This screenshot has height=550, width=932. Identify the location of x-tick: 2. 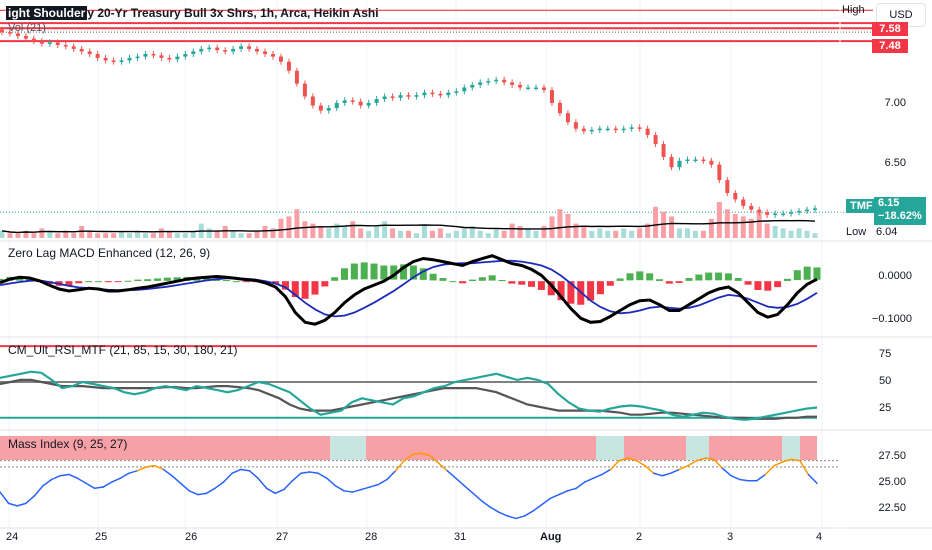
(639, 537).